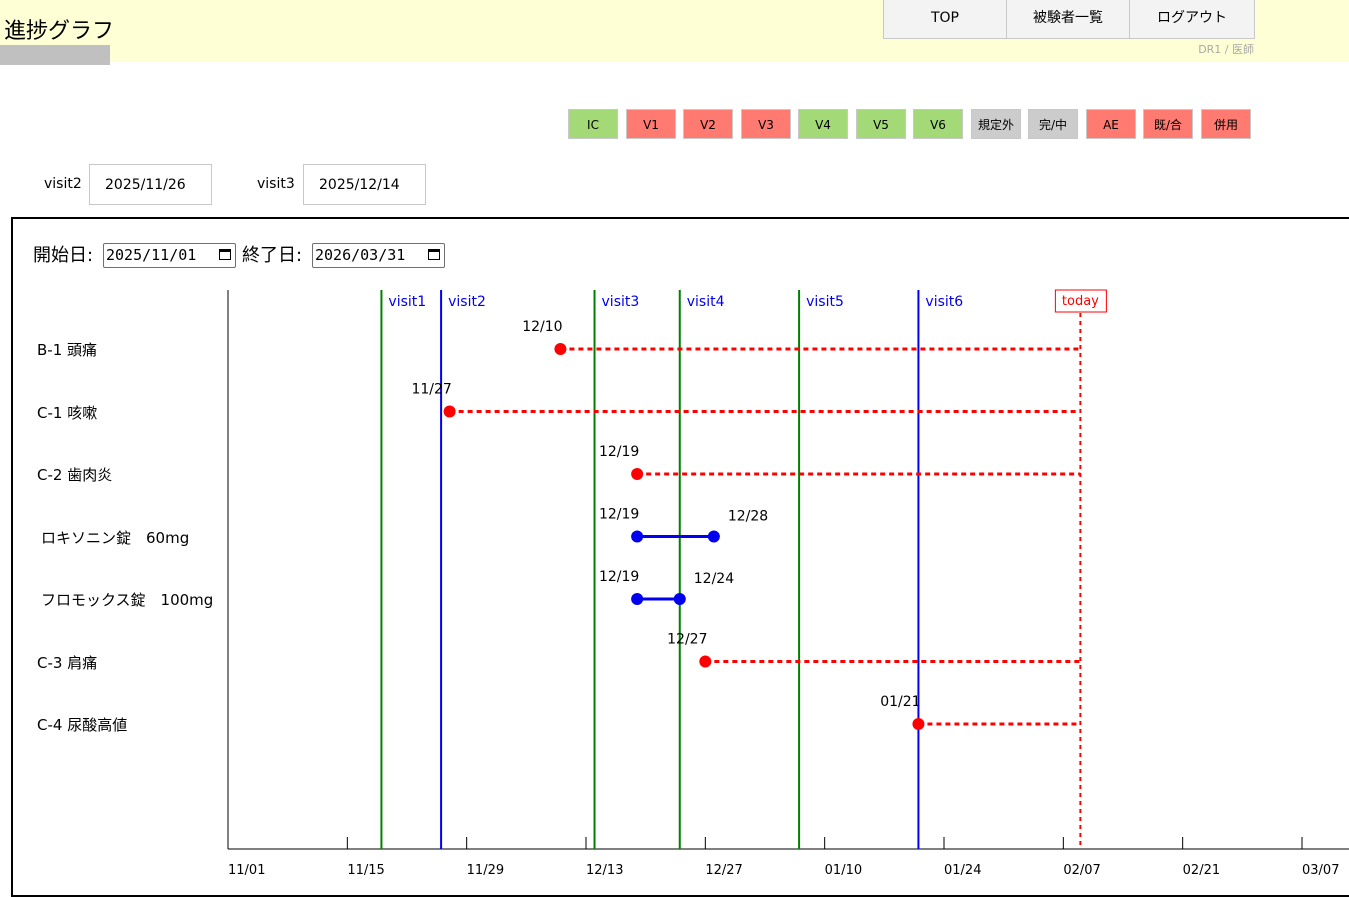  Describe the element at coordinates (962, 870) in the screenshot. I see `x-tick-label: 01/24` at that location.